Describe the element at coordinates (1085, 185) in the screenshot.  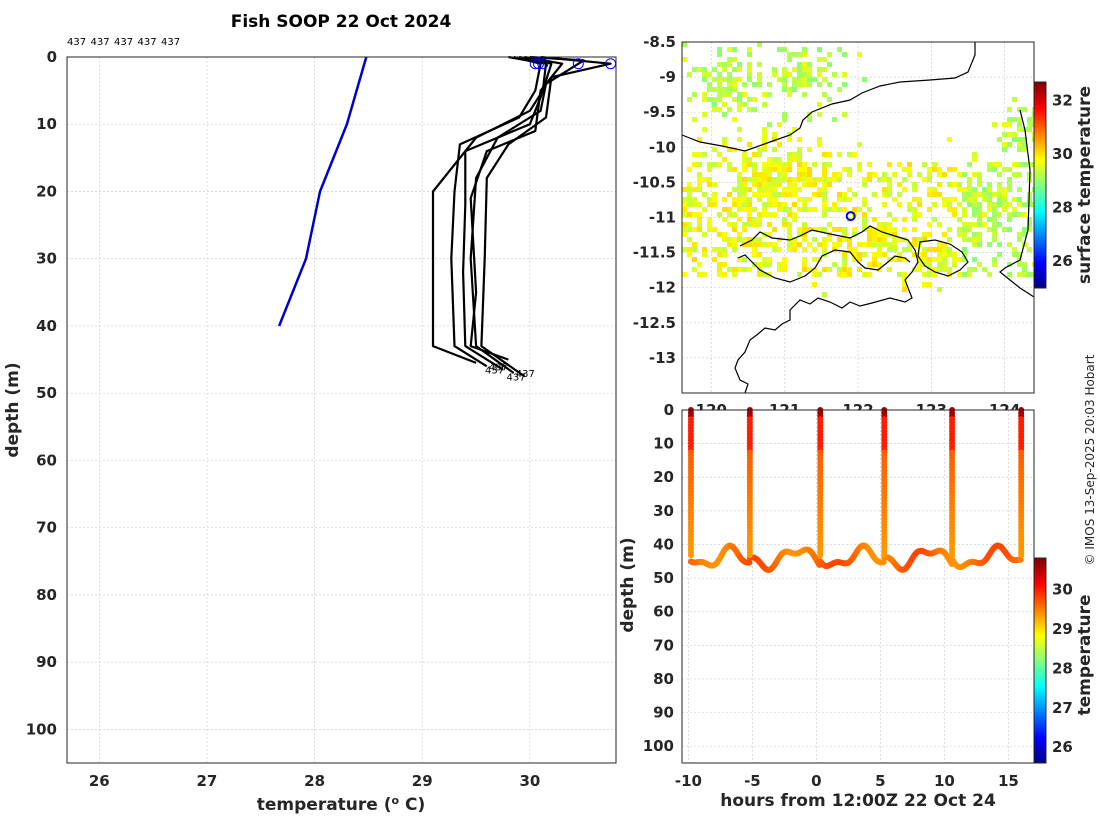
I see `map-colorbar-label: surface temperature` at that location.